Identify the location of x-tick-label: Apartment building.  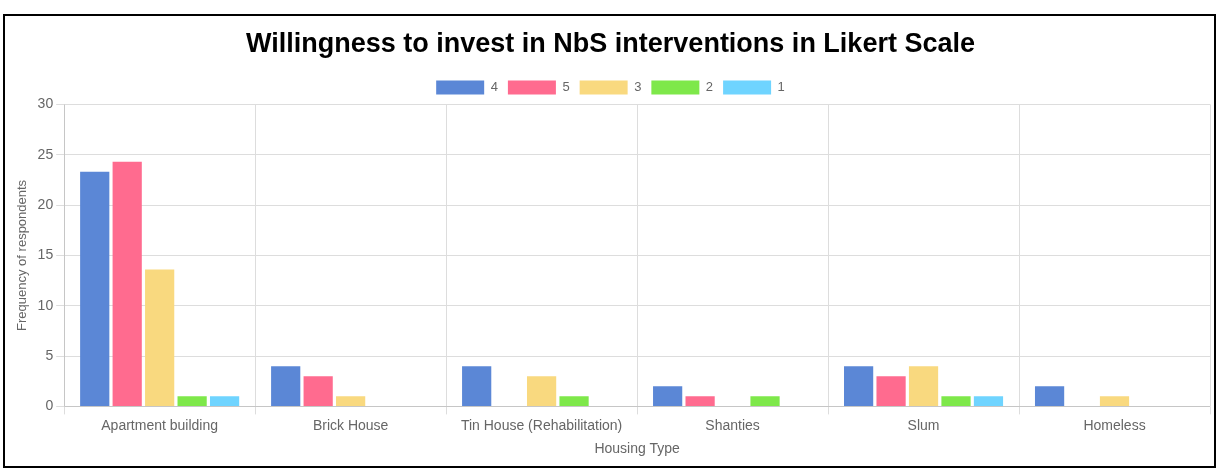
(160, 424).